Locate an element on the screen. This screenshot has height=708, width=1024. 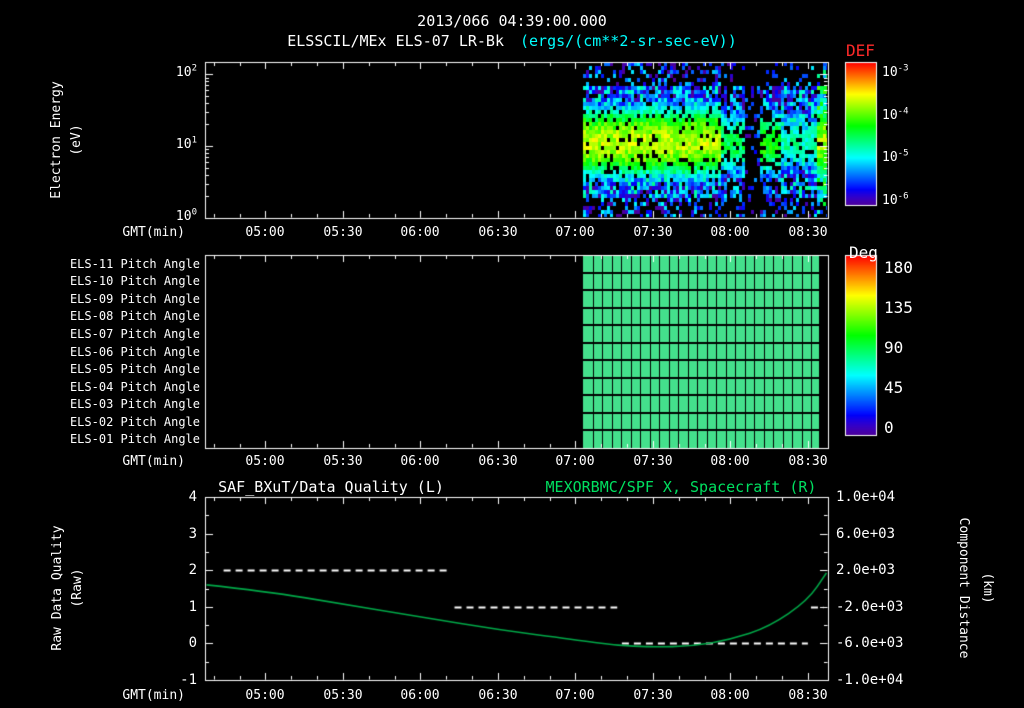
quality-ytick-label: 4 is located at coordinates (192, 497).